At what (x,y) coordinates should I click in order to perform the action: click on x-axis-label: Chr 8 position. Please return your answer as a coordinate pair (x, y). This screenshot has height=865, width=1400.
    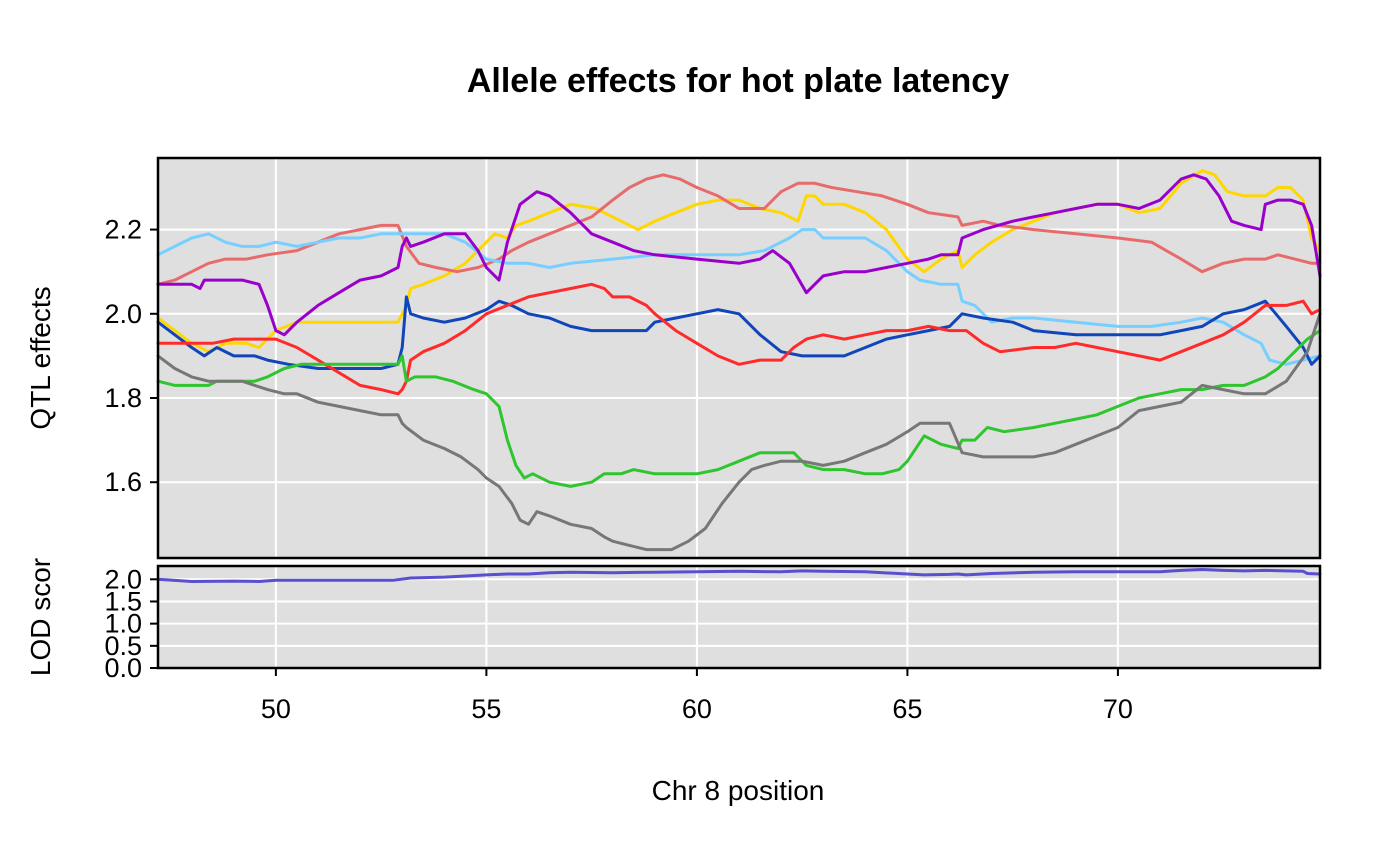
    Looking at the image, I should click on (738, 790).